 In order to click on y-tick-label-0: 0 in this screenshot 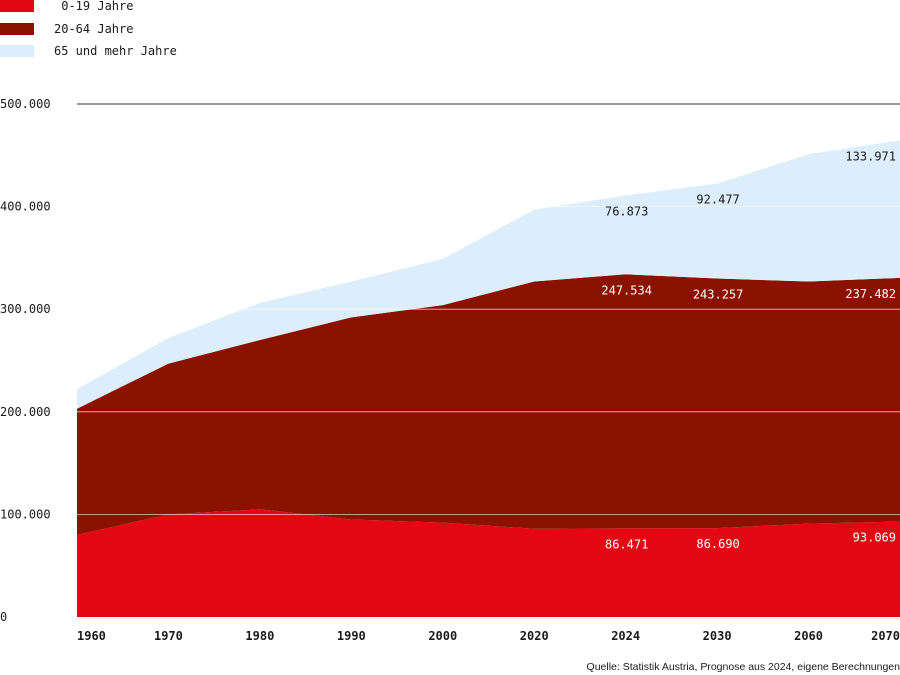, I will do `click(3, 617)`.